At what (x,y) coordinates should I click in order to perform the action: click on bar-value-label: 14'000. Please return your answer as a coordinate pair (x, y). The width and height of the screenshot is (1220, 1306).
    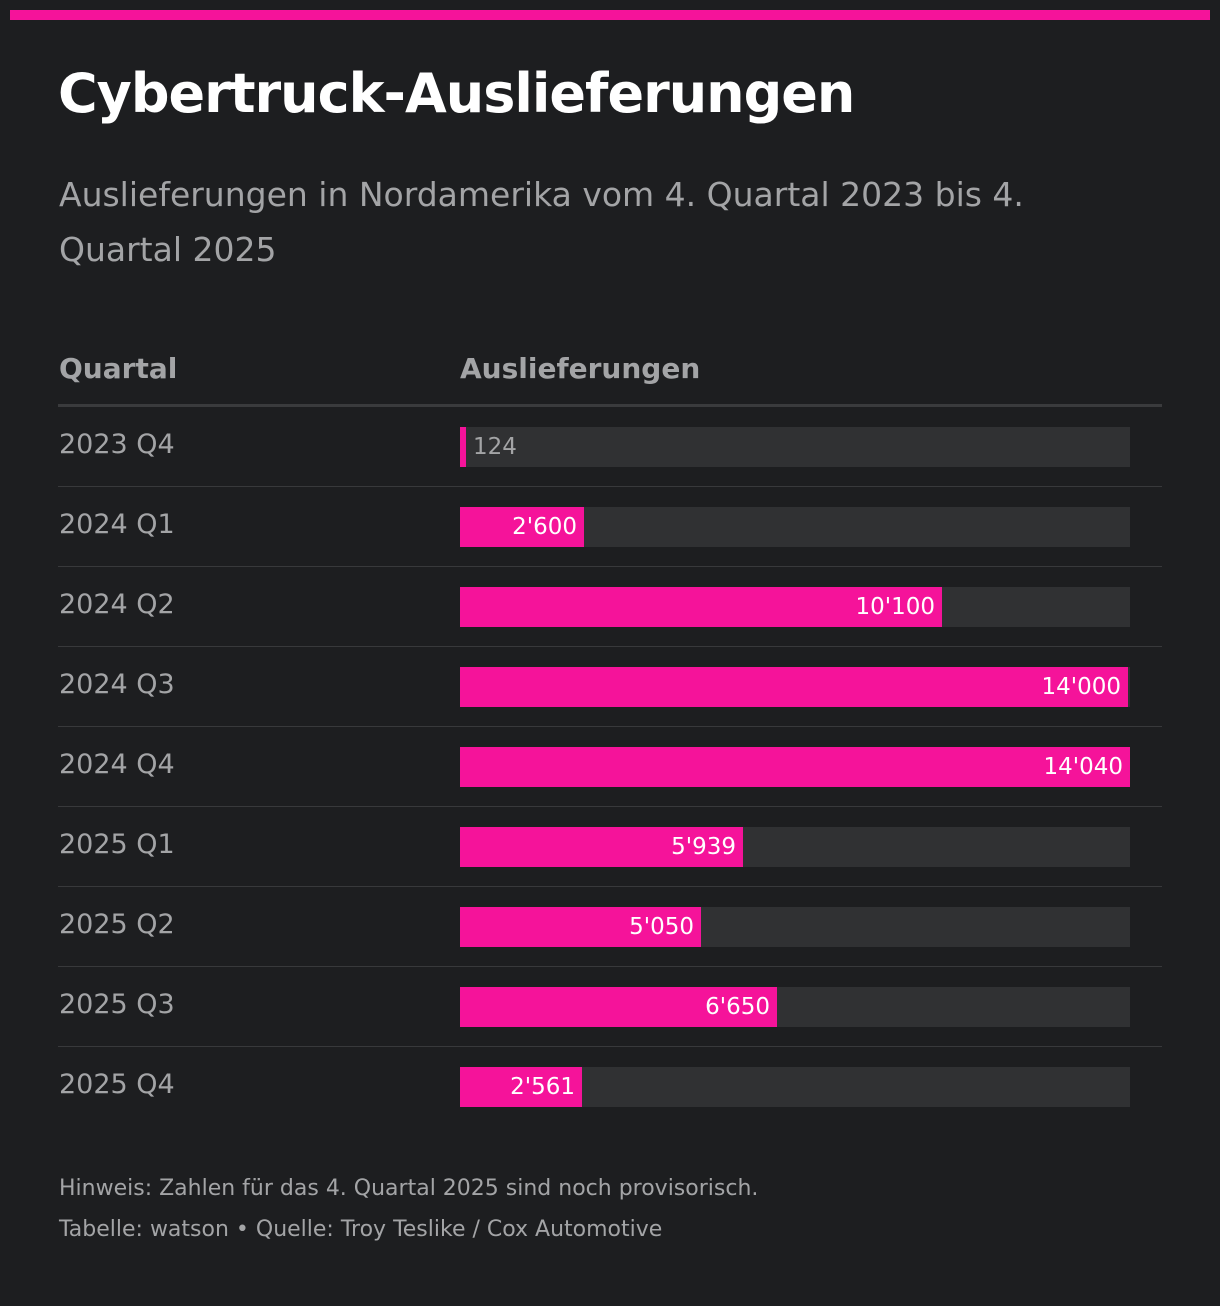
    Looking at the image, I should click on (1081, 687).